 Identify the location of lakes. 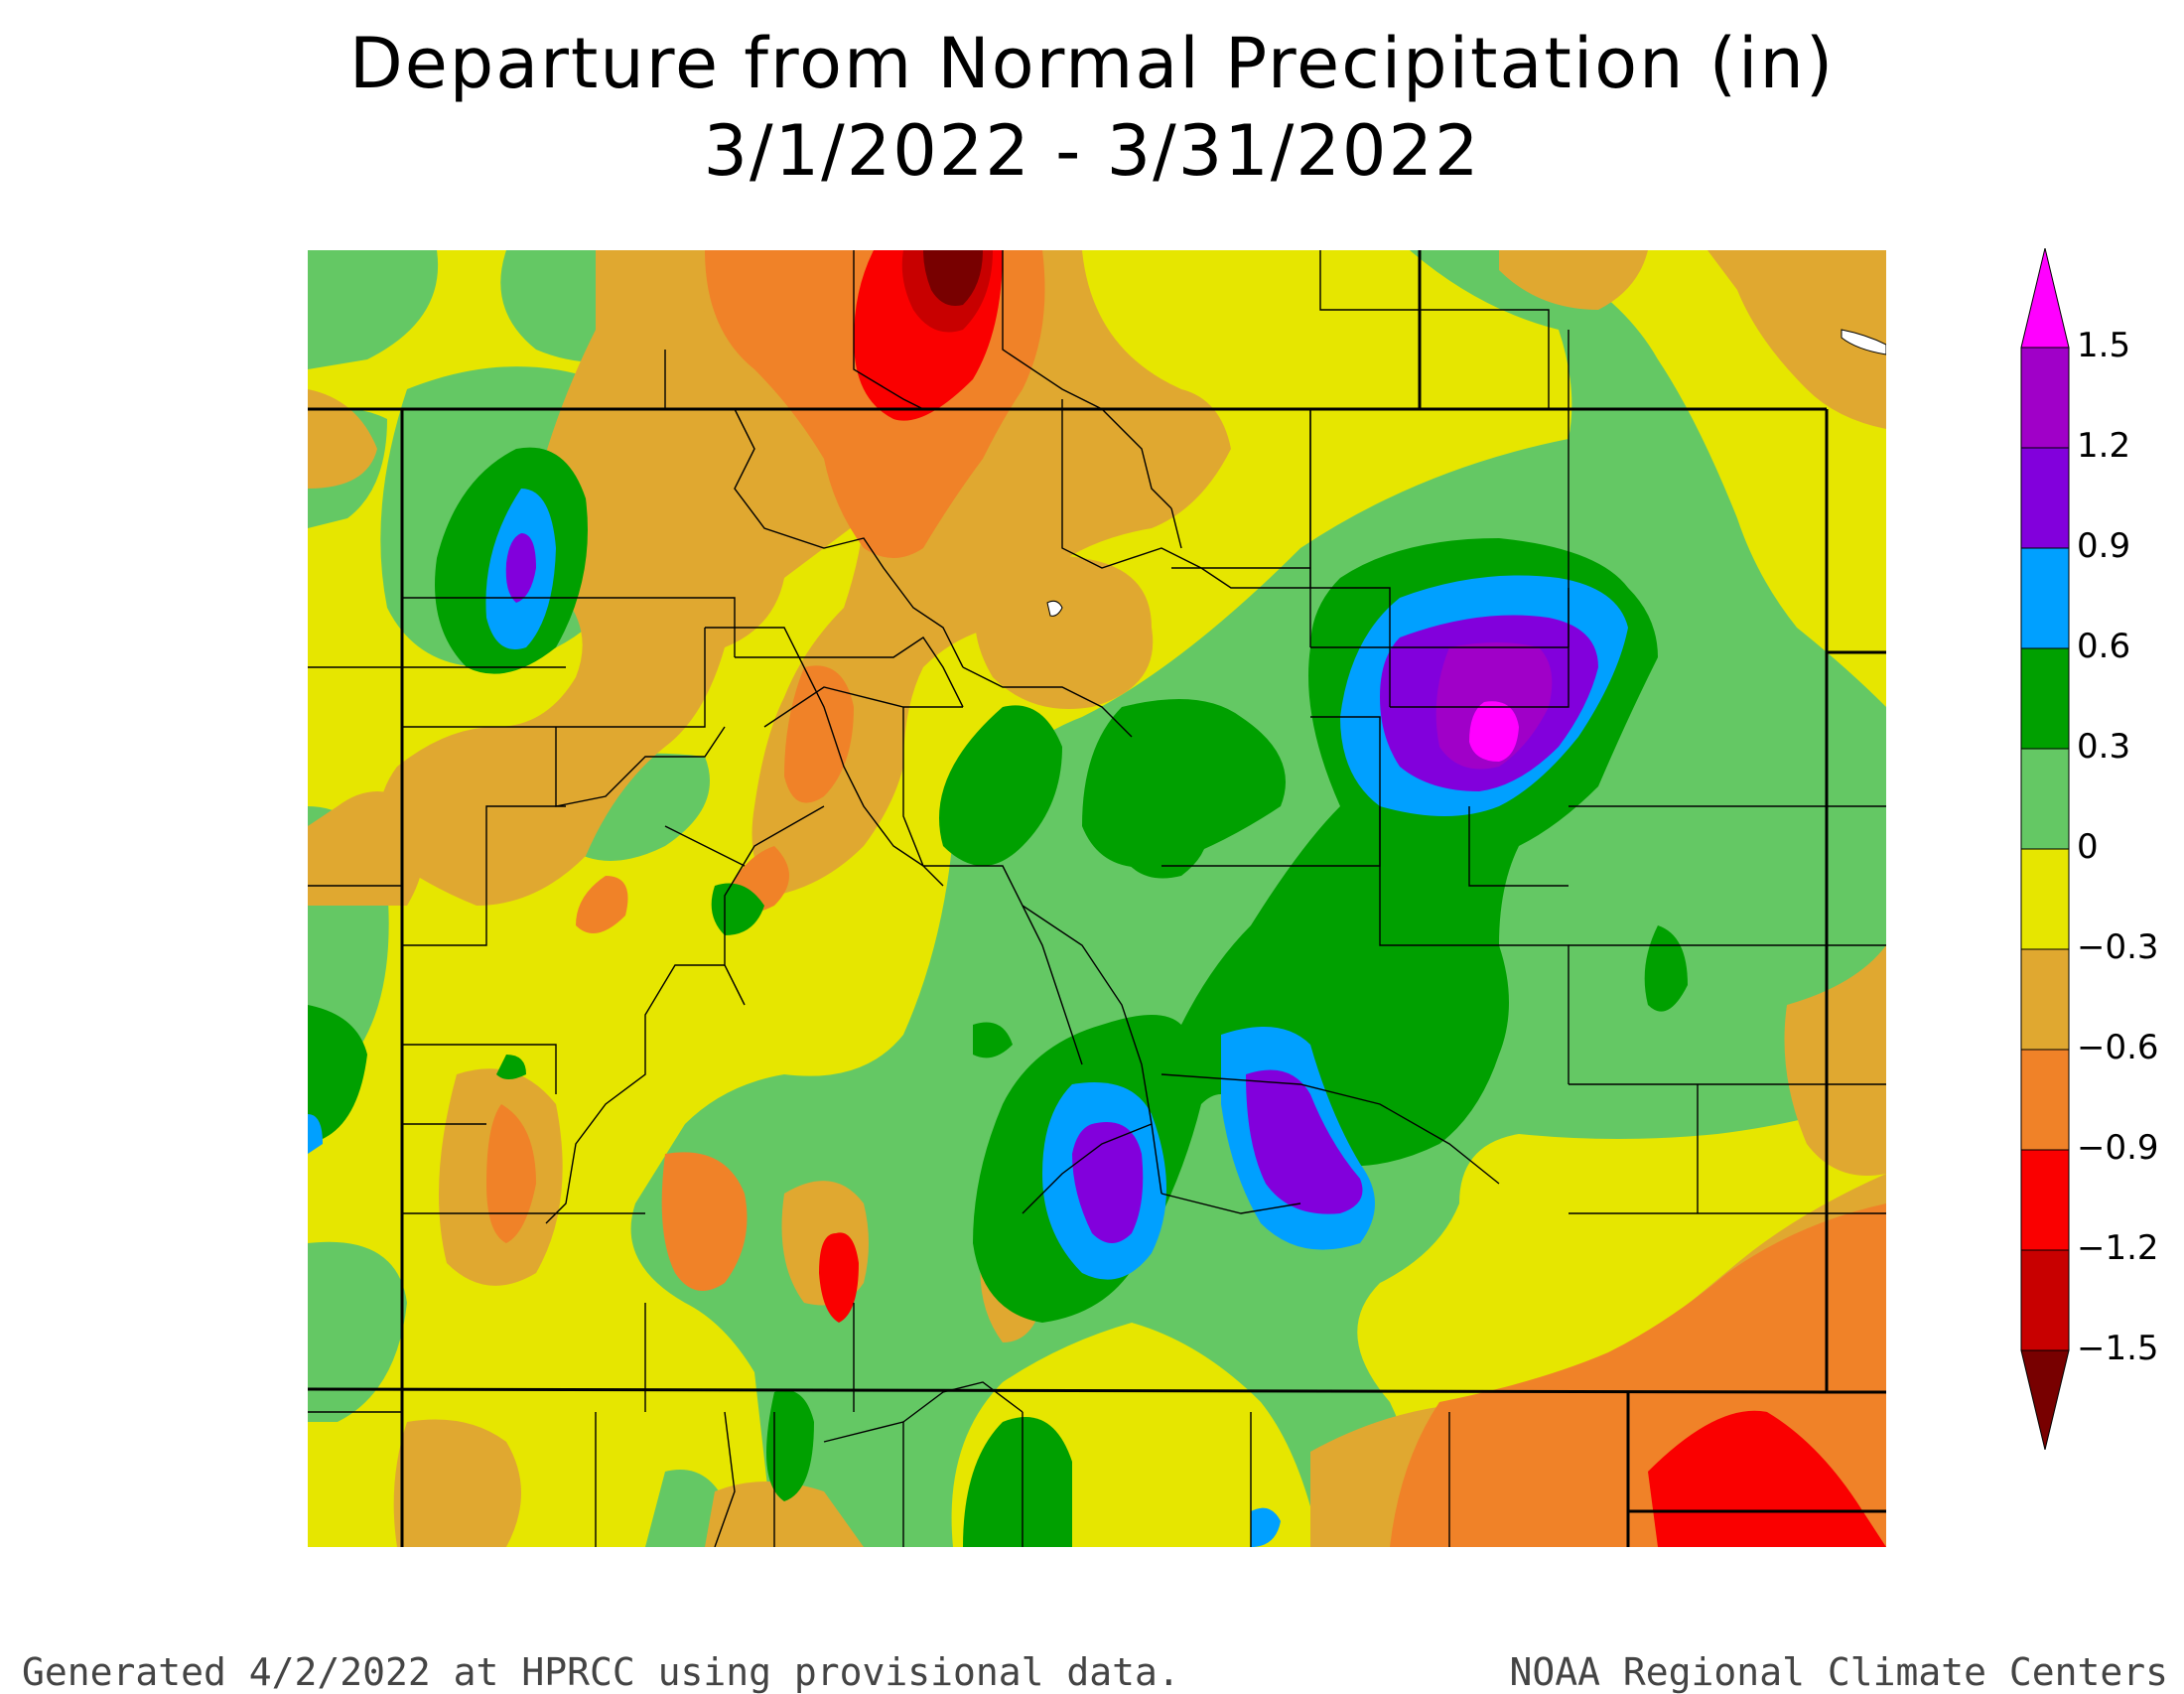
(1466, 473).